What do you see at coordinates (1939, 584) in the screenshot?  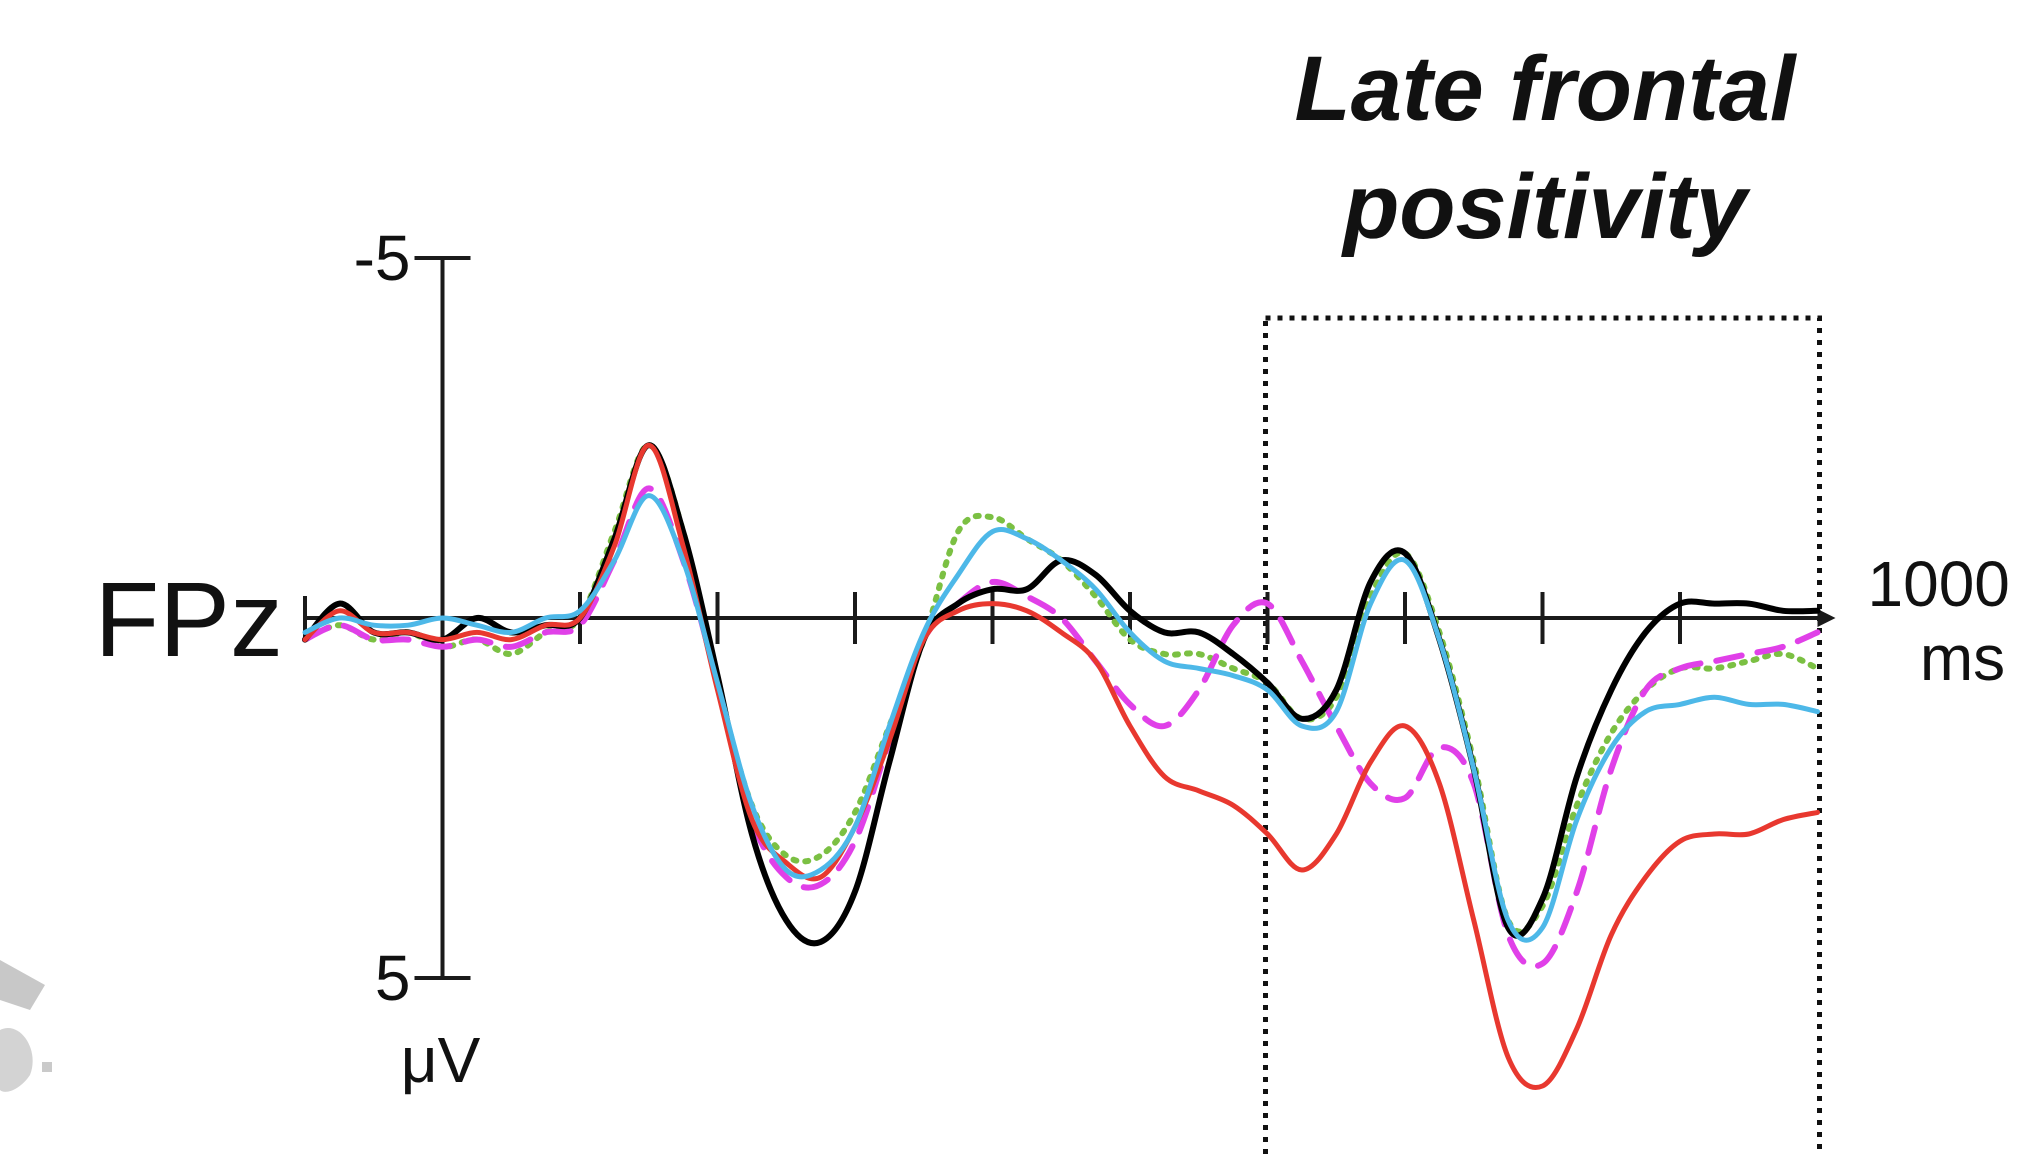 I see `x-end-label: 1000` at bounding box center [1939, 584].